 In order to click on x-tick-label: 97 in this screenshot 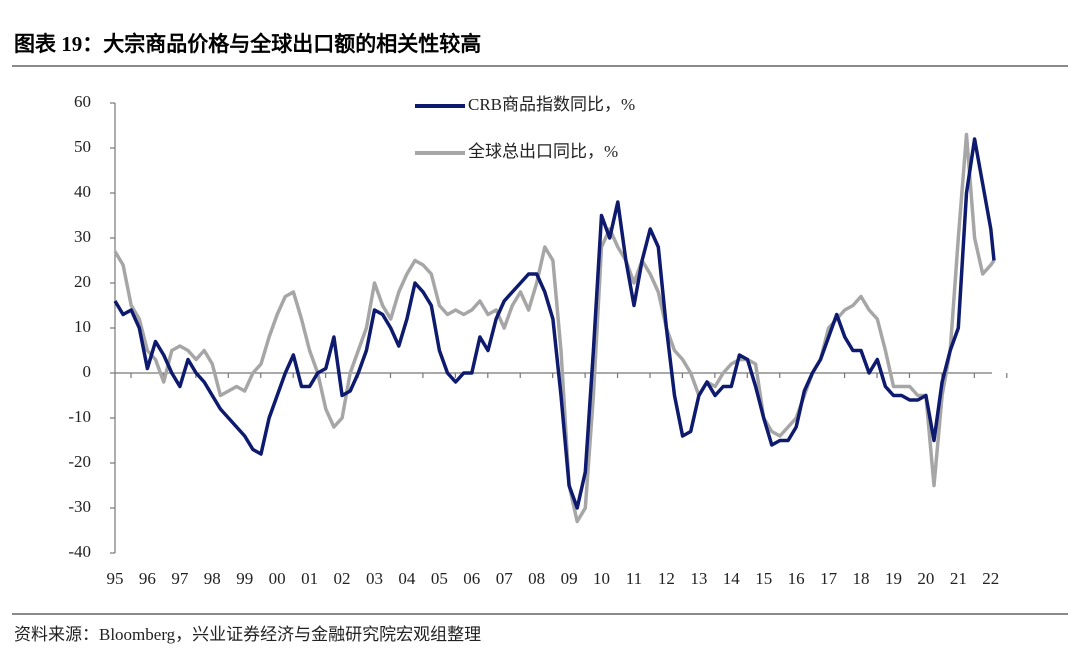, I will do `click(180, 578)`.